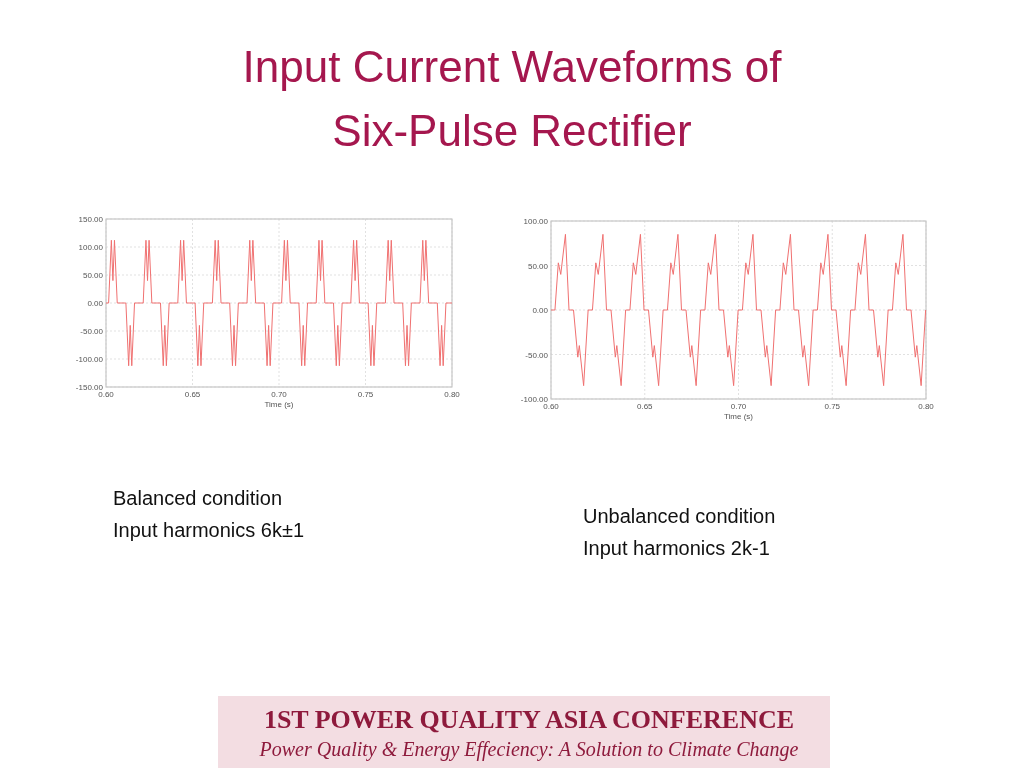 The width and height of the screenshot is (1024, 768). What do you see at coordinates (209, 530) in the screenshot?
I see `text: Input harmonics 6k±1` at bounding box center [209, 530].